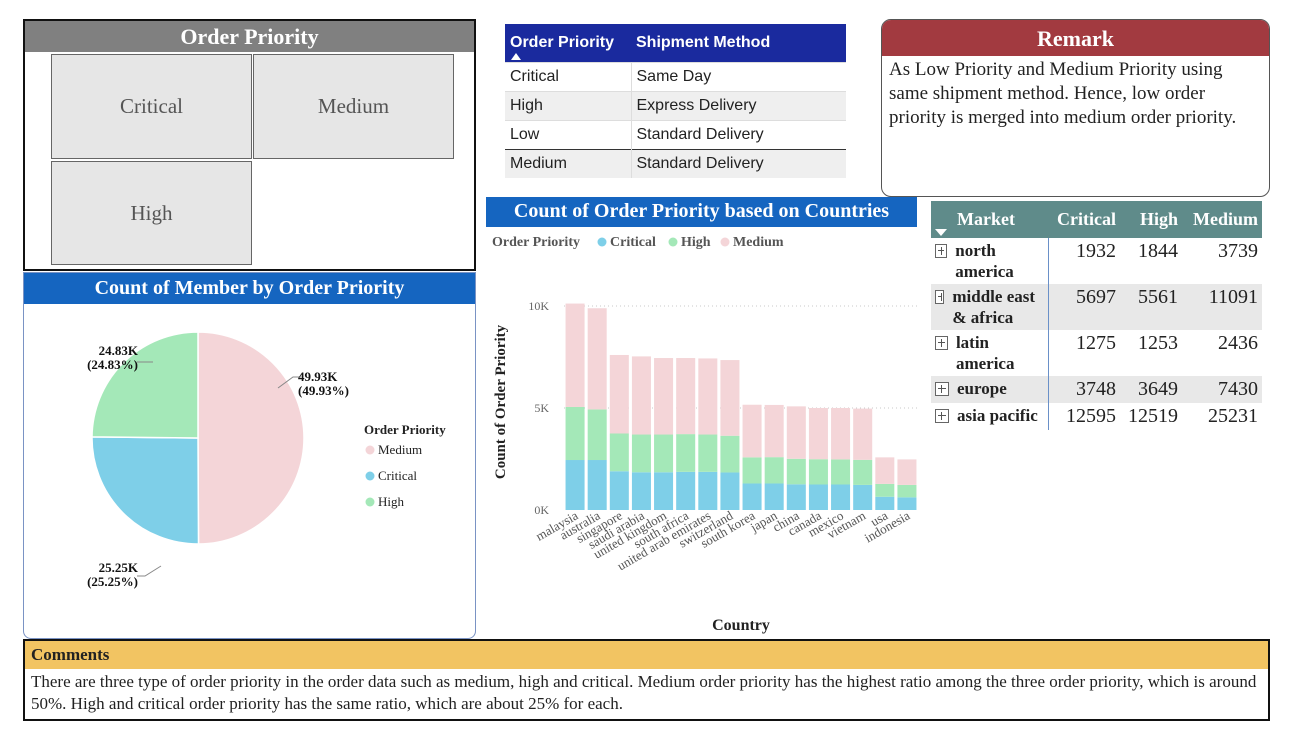  Describe the element at coordinates (818, 472) in the screenshot. I see `bar-high-canada` at that location.